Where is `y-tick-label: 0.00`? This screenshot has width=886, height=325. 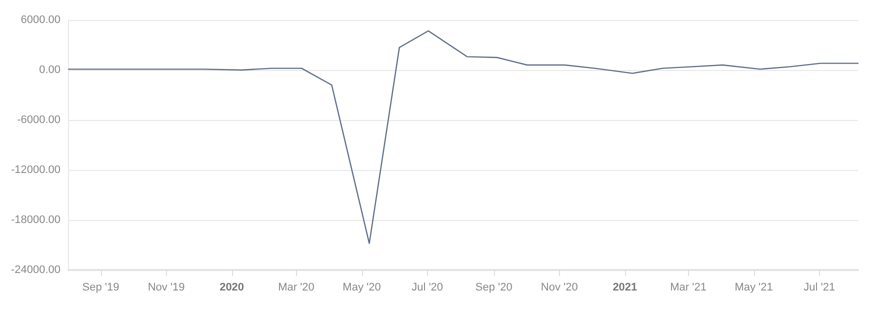 y-tick-label: 0.00 is located at coordinates (50, 70).